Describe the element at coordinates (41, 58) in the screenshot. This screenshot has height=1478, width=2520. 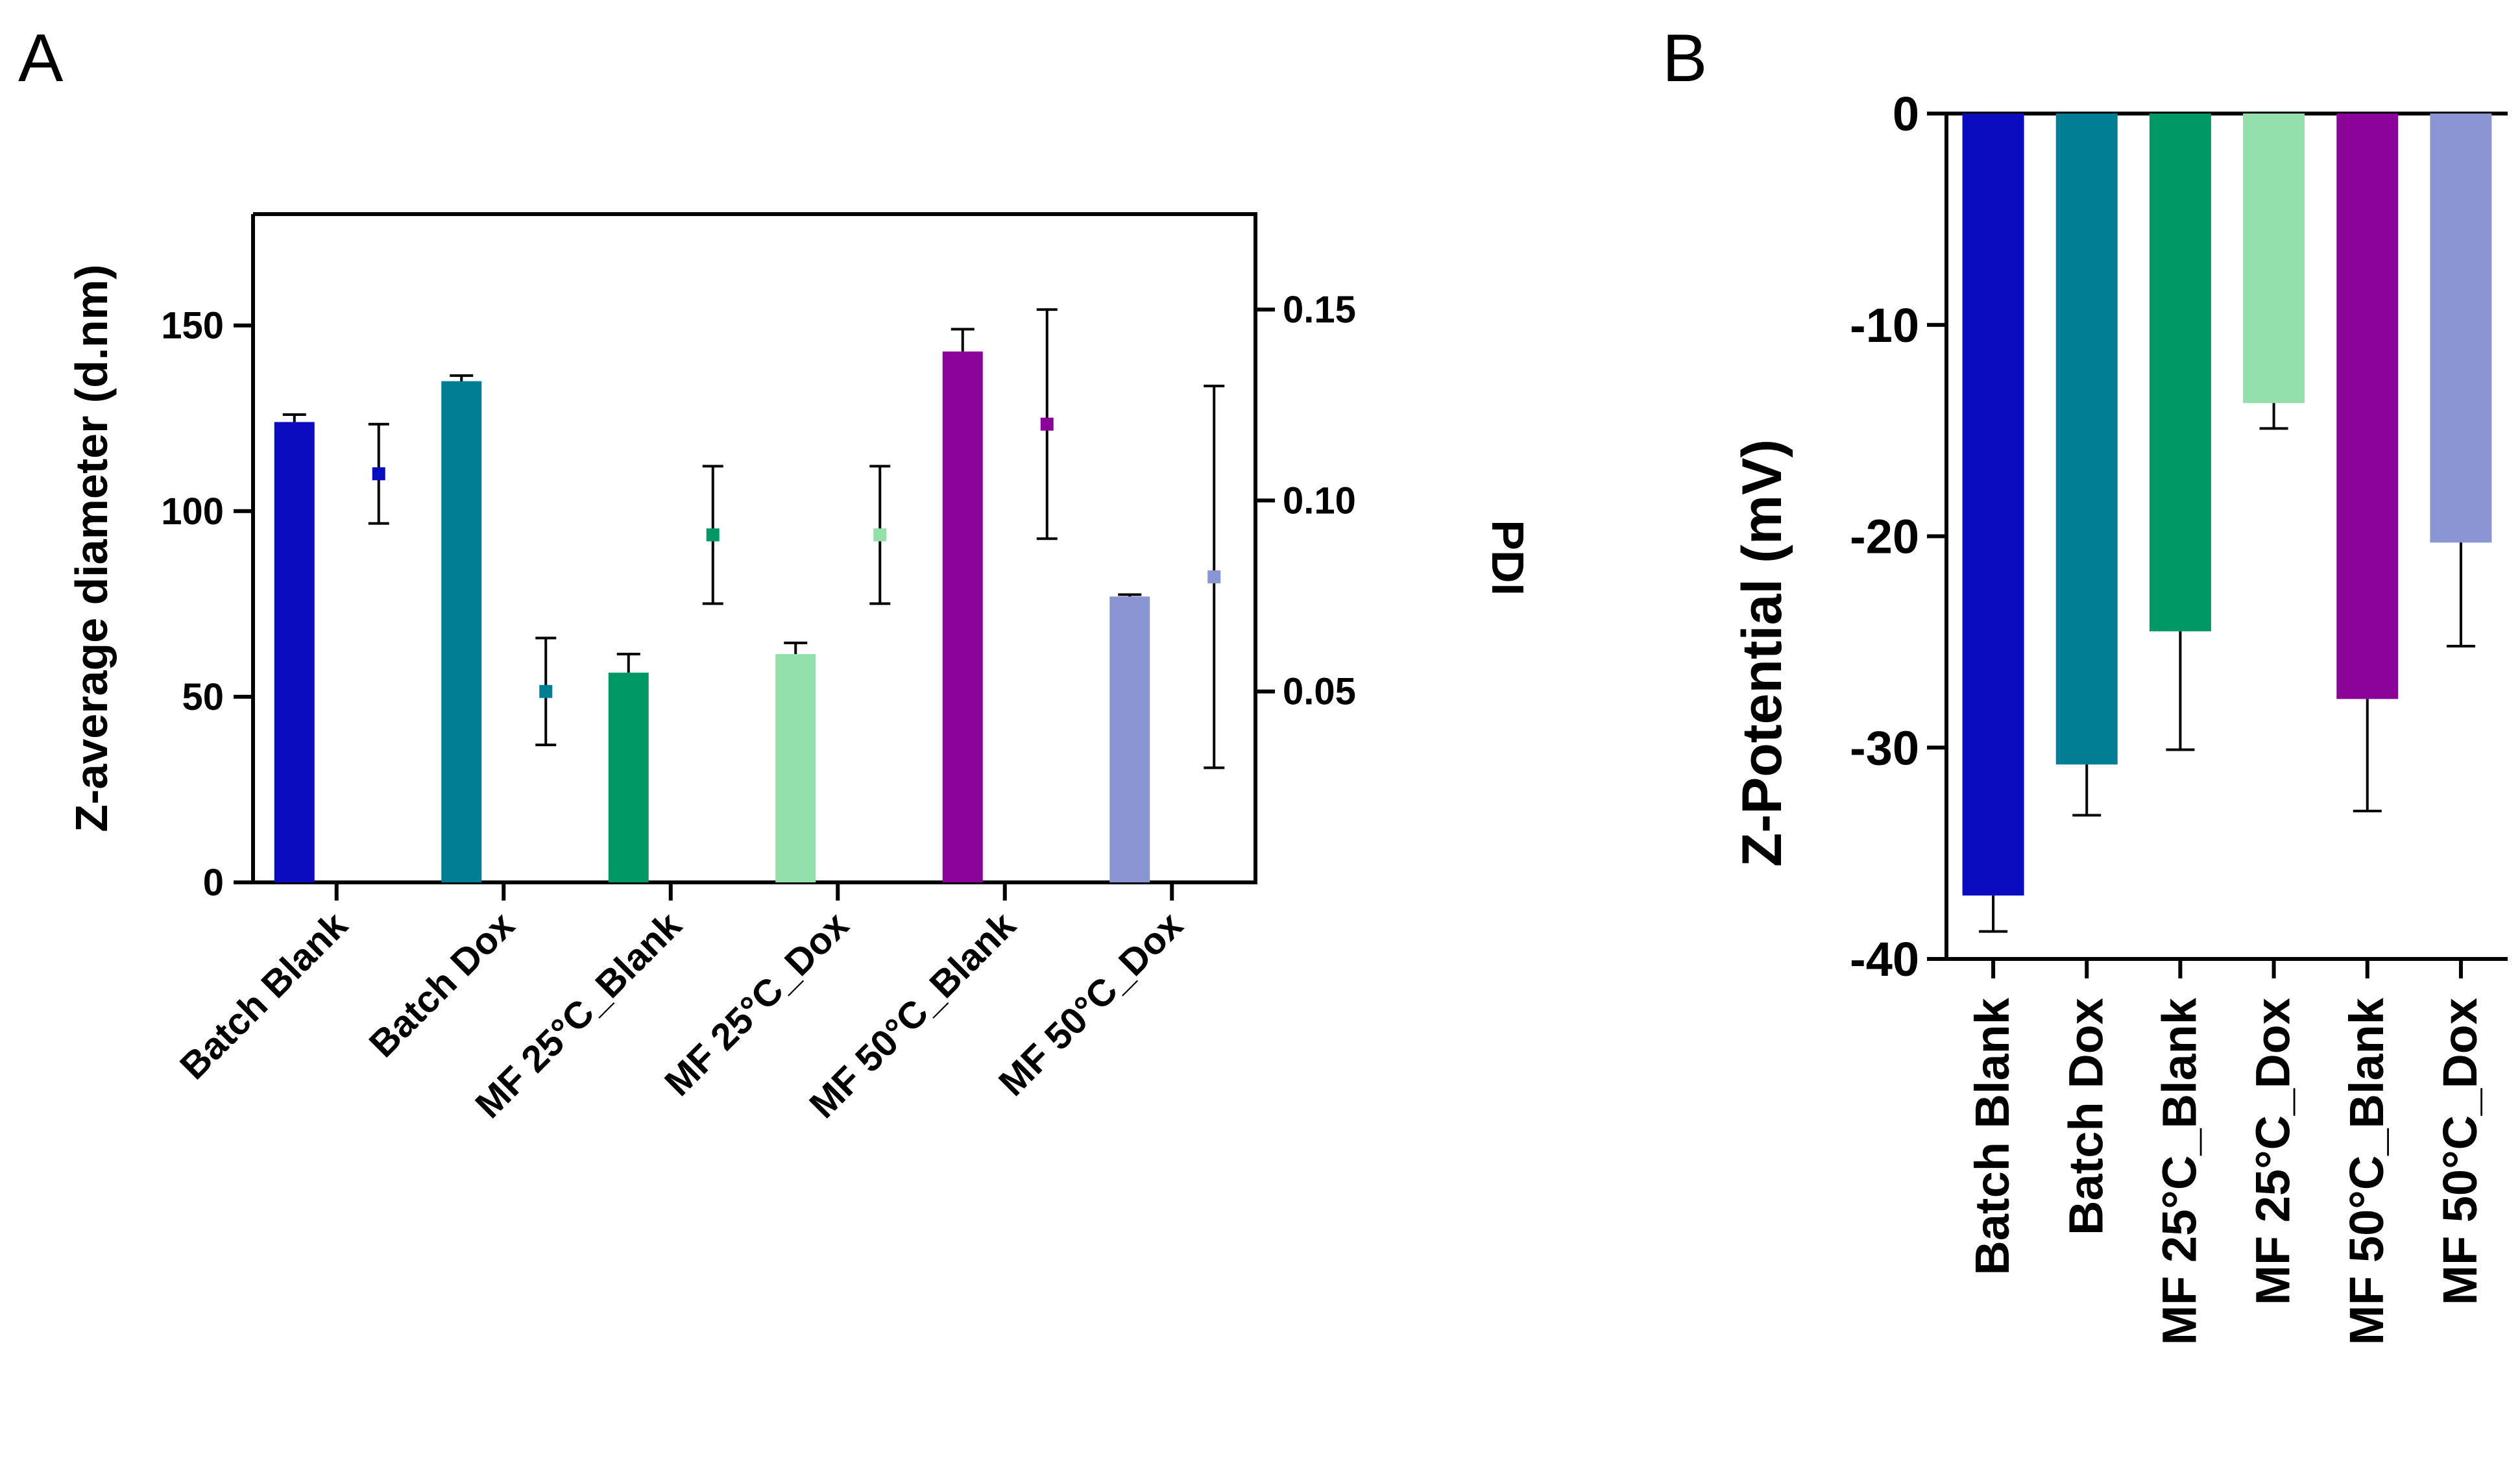
I see `panel-a-label: A` at that location.